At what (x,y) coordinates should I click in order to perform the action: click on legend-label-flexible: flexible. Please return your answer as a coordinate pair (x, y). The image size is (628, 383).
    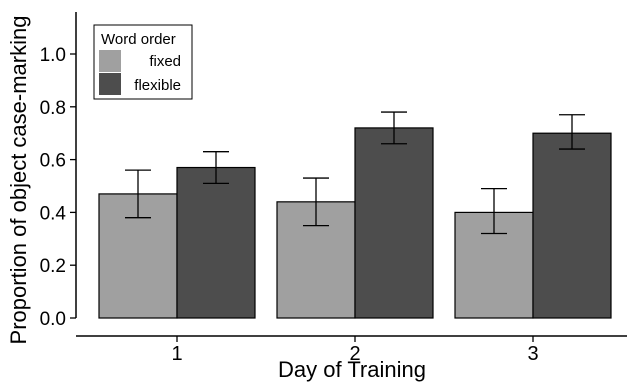
    Looking at the image, I should click on (157, 85).